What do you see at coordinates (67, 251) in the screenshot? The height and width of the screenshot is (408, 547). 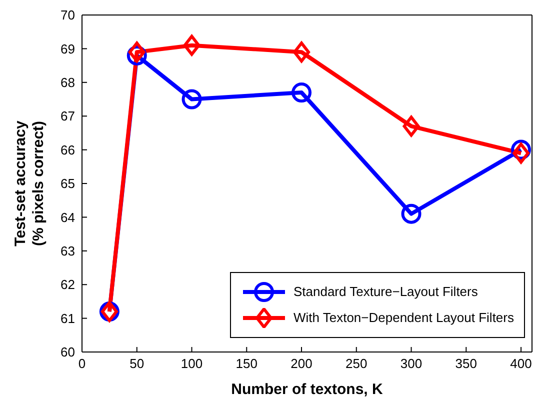 I see `y-tick-label: 63` at bounding box center [67, 251].